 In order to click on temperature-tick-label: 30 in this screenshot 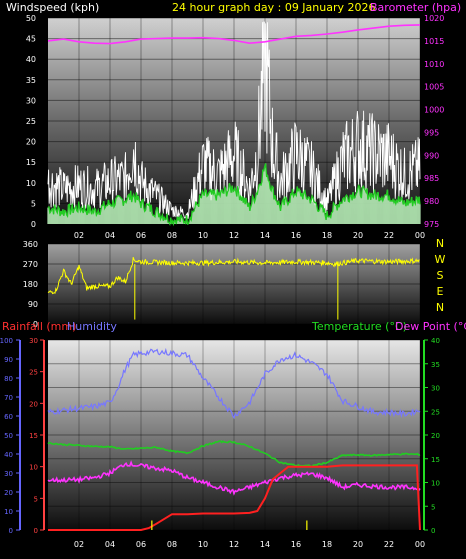, I will do `click(435, 389)`.